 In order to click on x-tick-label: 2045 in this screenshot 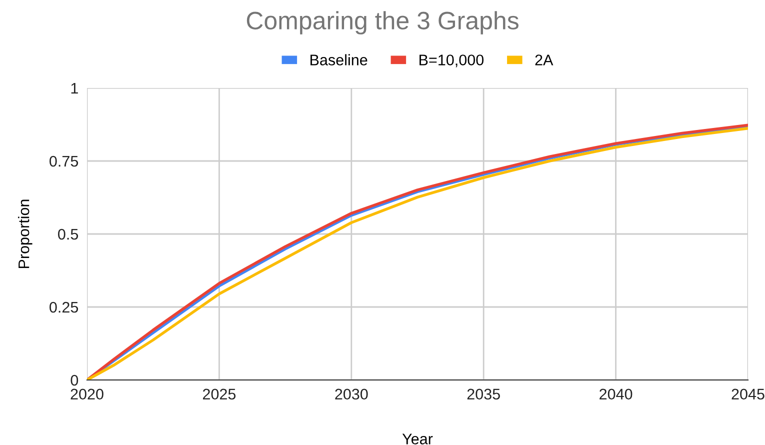, I will do `click(748, 394)`.